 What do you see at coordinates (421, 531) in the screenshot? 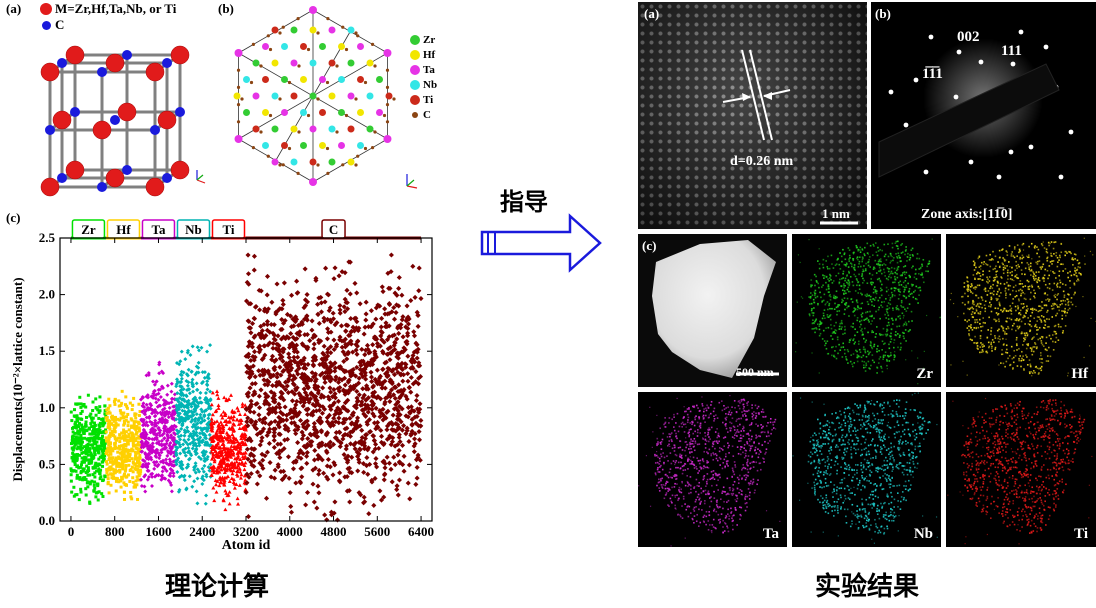
I see `x-tick-label: 6400` at bounding box center [421, 531].